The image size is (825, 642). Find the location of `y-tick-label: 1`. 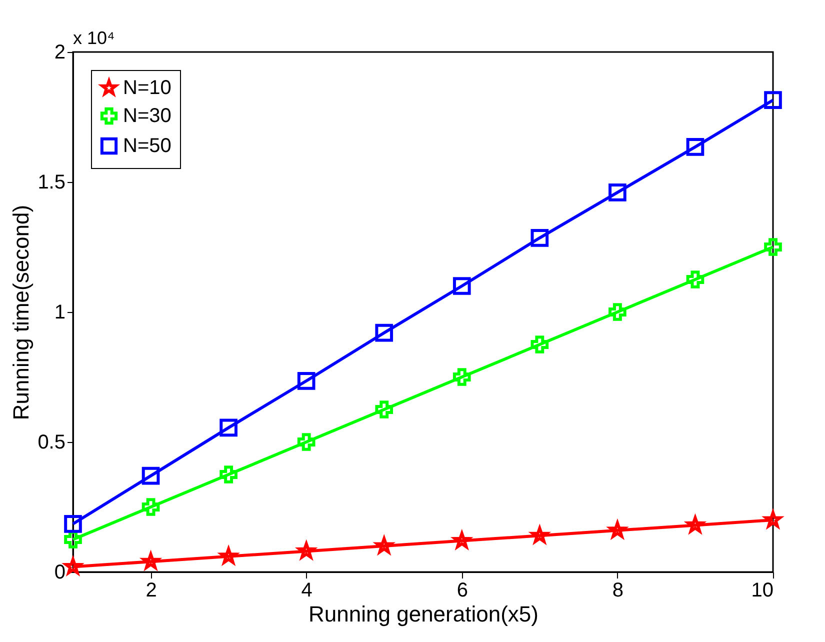

y-tick-label: 1 is located at coordinates (60, 313).